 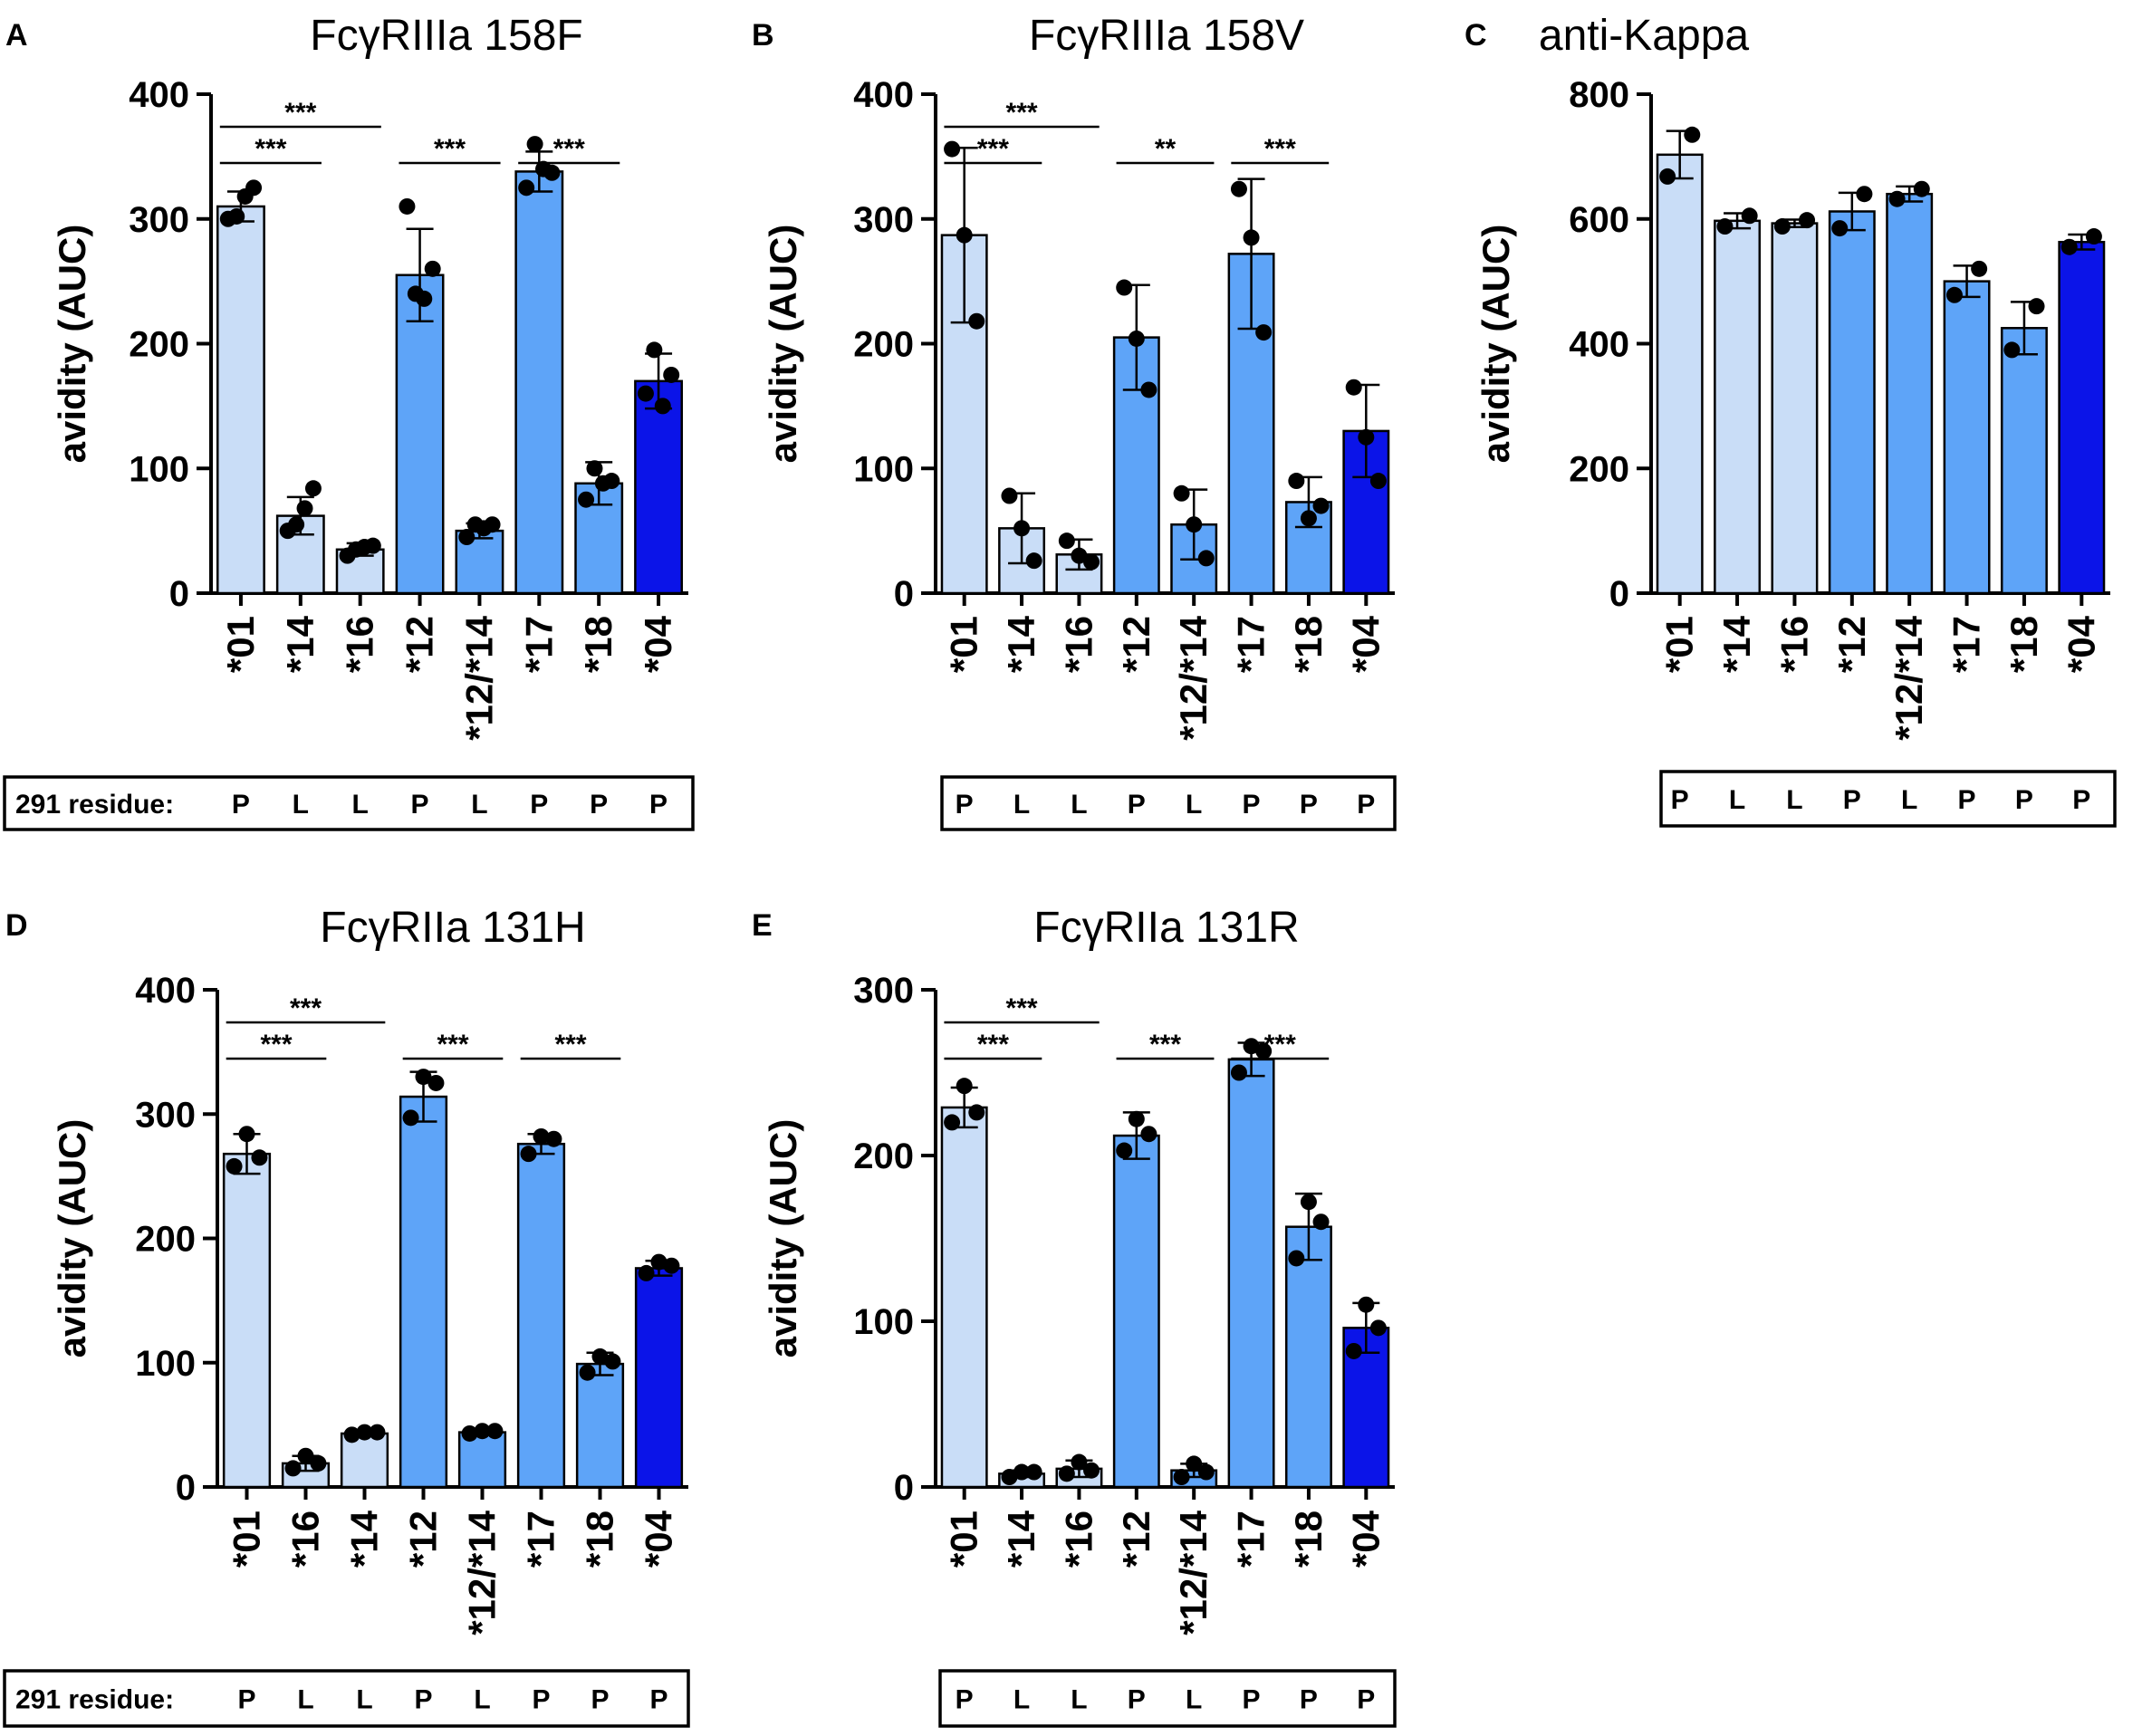 What do you see at coordinates (1166, 149) in the screenshot?
I see `significance-label: **` at bounding box center [1166, 149].